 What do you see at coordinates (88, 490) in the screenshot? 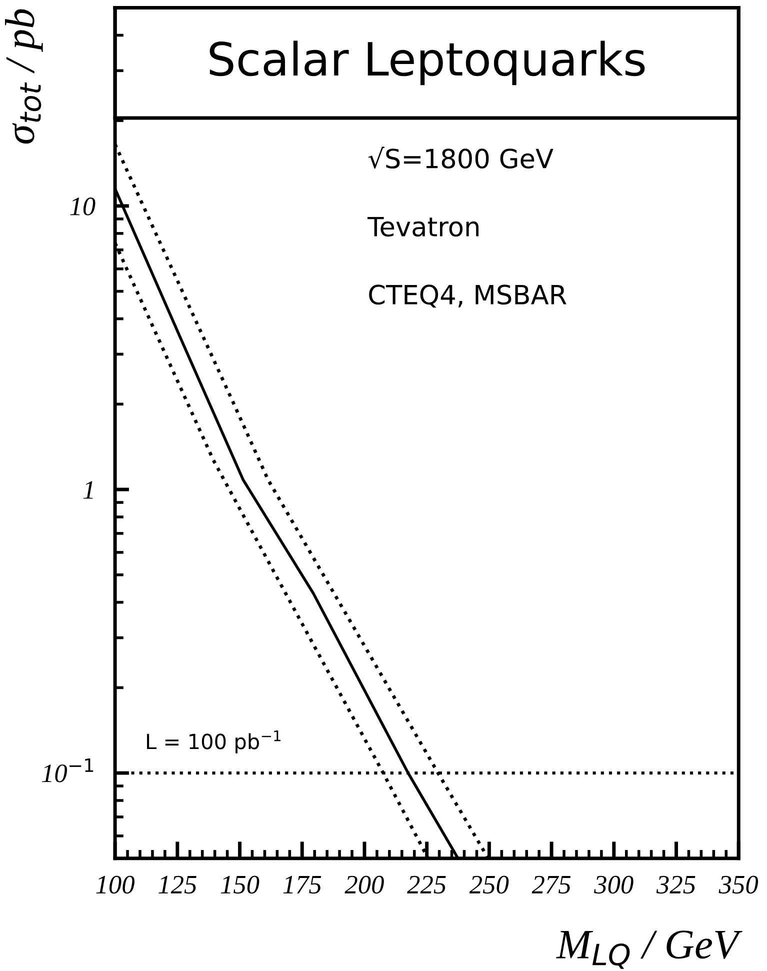
I see `y-tick-label: 1` at bounding box center [88, 490].